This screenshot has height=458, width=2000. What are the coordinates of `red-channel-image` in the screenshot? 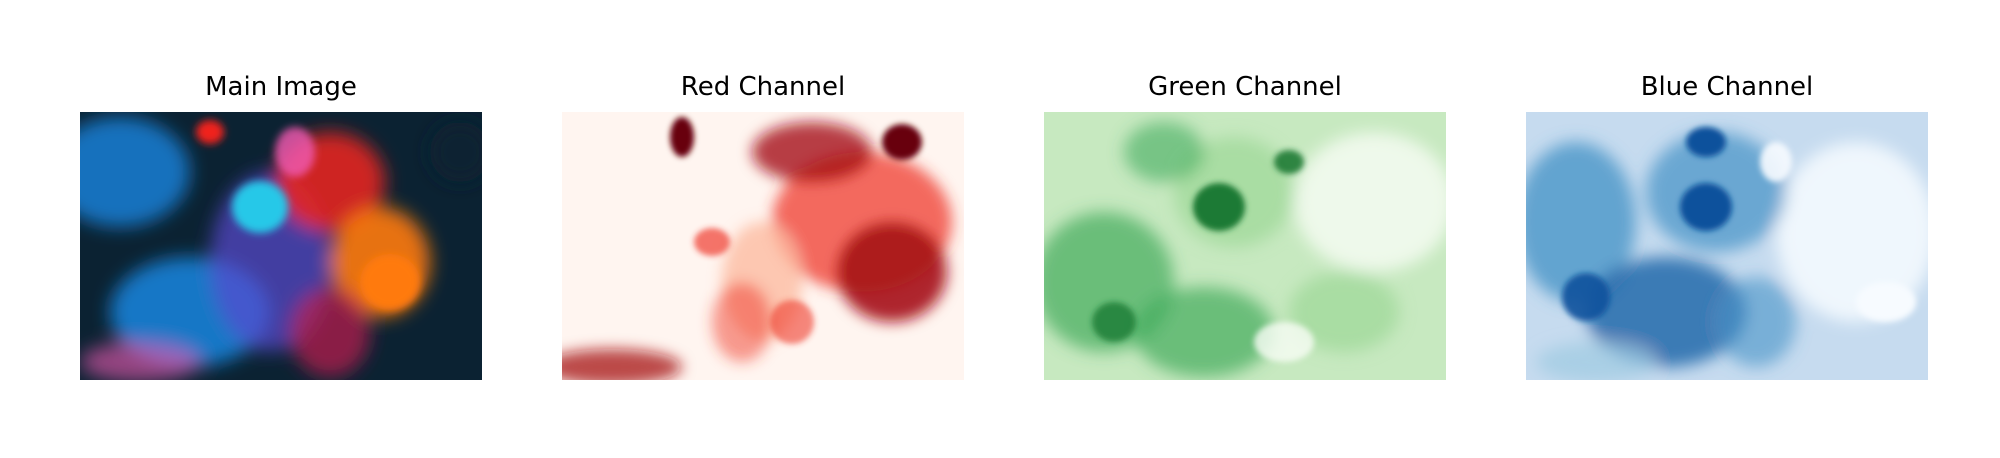 It's located at (763, 246).